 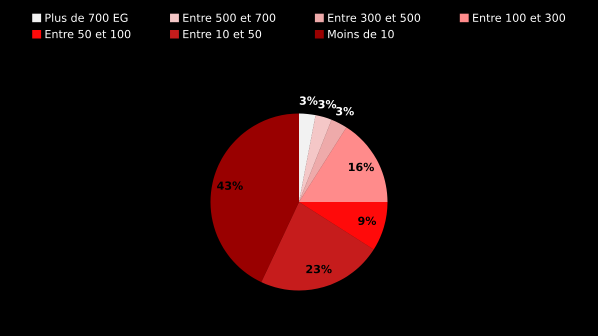 What do you see at coordinates (222, 34) in the screenshot?
I see `legend-label: Entre 10 et 50` at bounding box center [222, 34].